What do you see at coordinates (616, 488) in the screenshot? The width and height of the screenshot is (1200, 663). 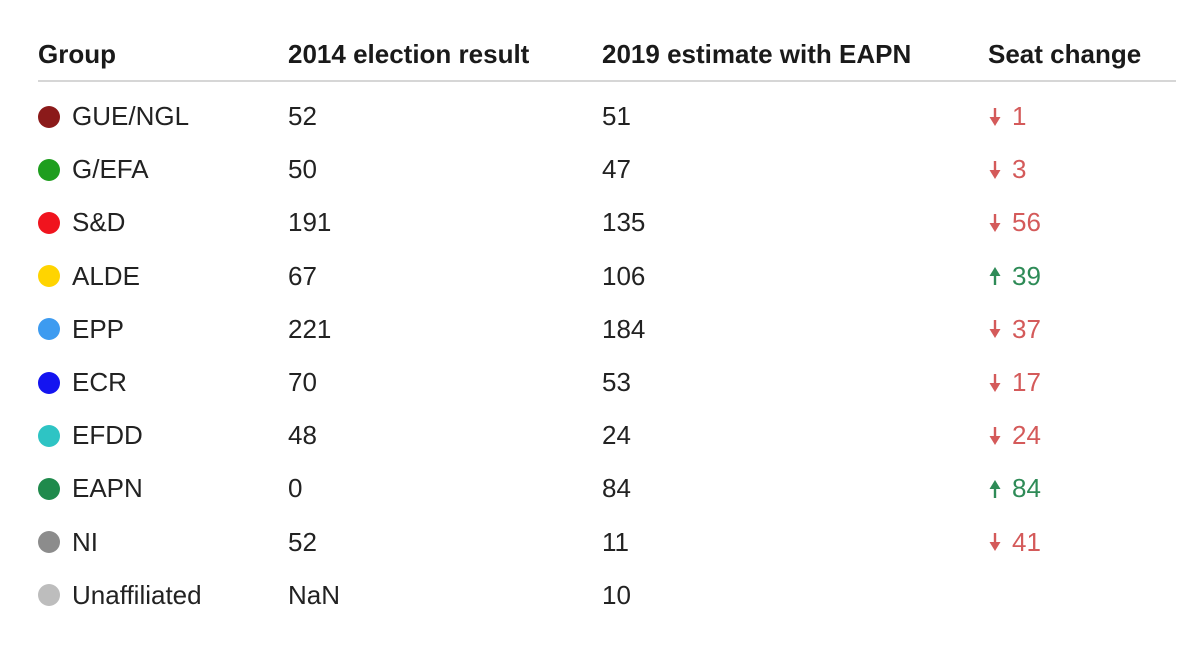 I see `estimate-2019-cell: 84` at bounding box center [616, 488].